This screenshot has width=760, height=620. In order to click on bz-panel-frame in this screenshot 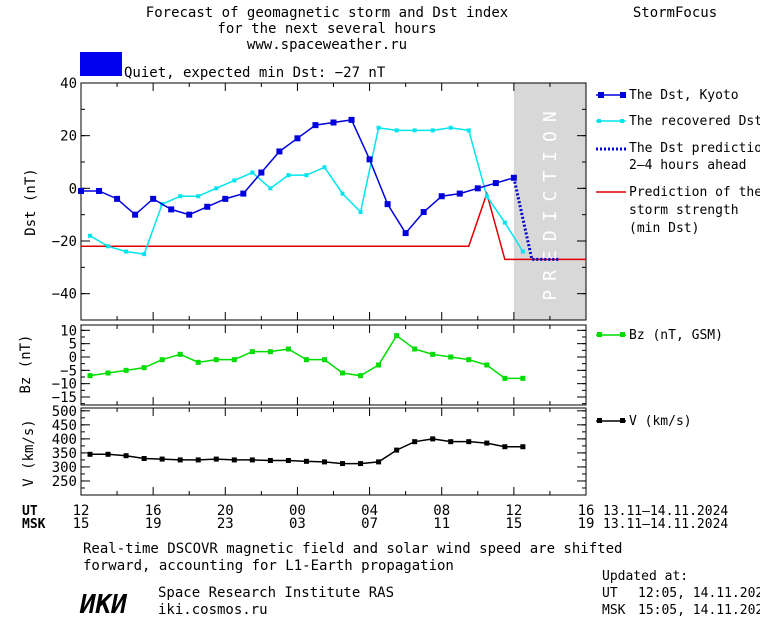, I will do `click(333, 365)`.